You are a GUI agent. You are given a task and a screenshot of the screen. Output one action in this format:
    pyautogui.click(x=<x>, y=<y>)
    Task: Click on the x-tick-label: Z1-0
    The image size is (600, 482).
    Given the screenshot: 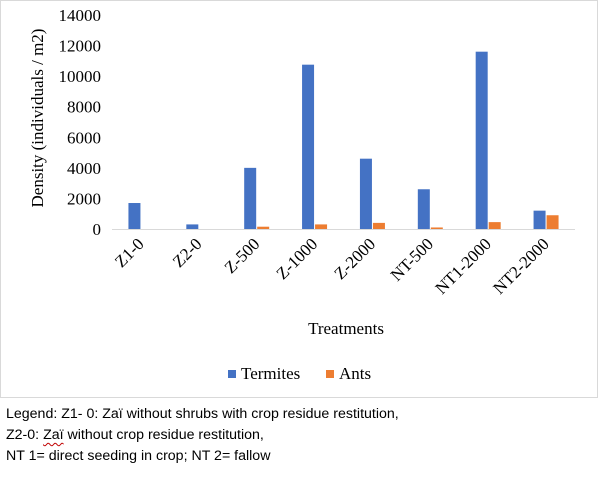 What is the action you would take?
    pyautogui.click(x=129, y=252)
    